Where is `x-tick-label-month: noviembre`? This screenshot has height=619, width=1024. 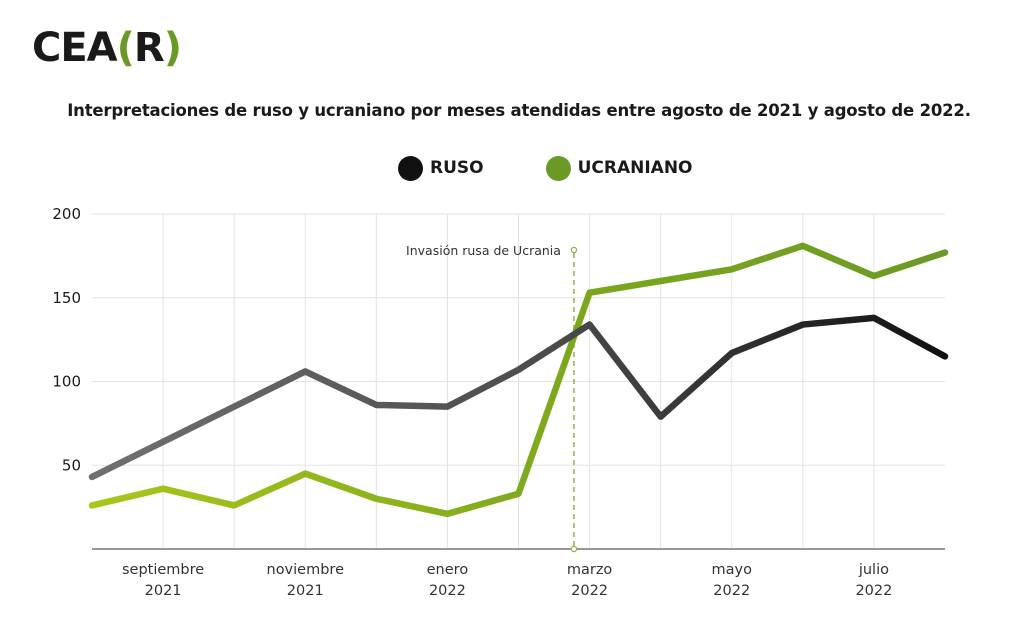
x-tick-label-month: noviembre is located at coordinates (306, 570).